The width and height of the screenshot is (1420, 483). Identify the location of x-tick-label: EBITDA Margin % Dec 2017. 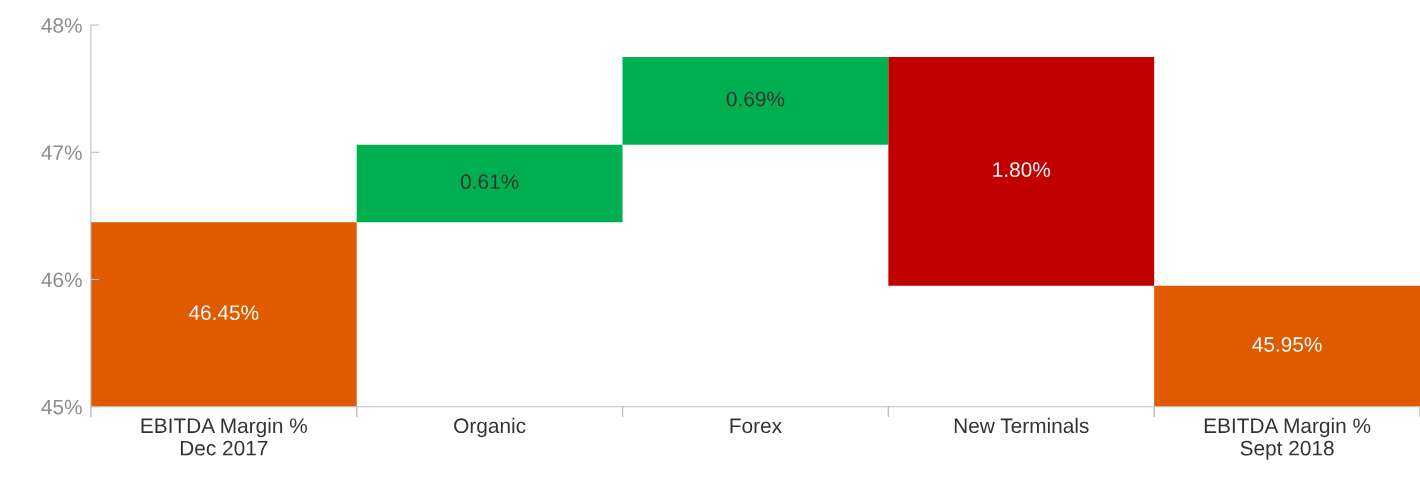
(224, 436).